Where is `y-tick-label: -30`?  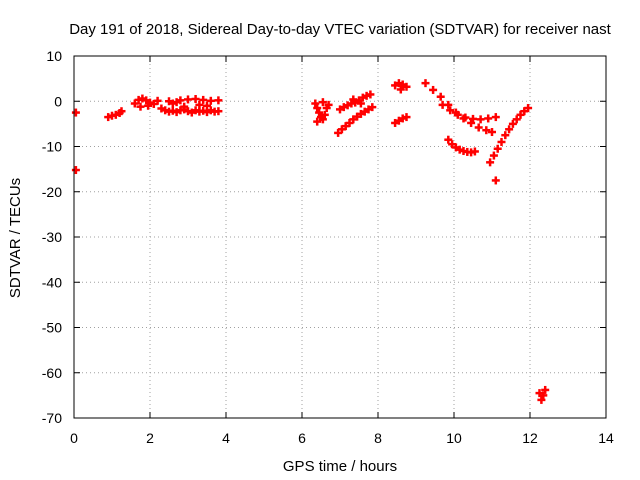
y-tick-label: -30 is located at coordinates (52, 237).